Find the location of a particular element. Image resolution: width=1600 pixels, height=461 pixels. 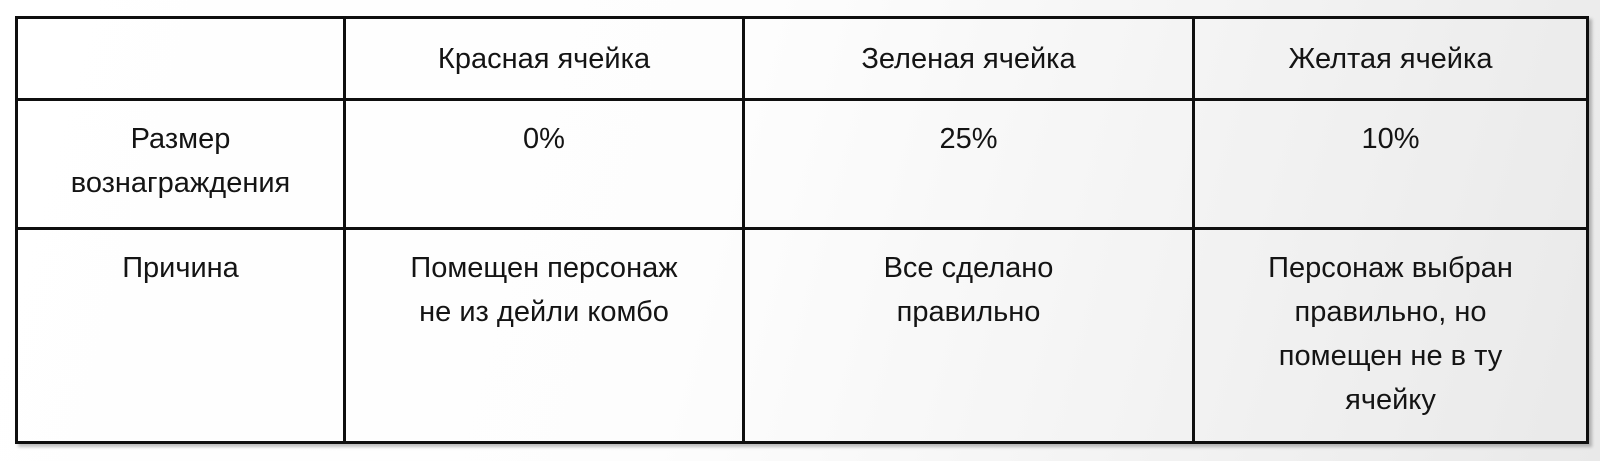

cell-reward-green: 25% is located at coordinates (968, 164).